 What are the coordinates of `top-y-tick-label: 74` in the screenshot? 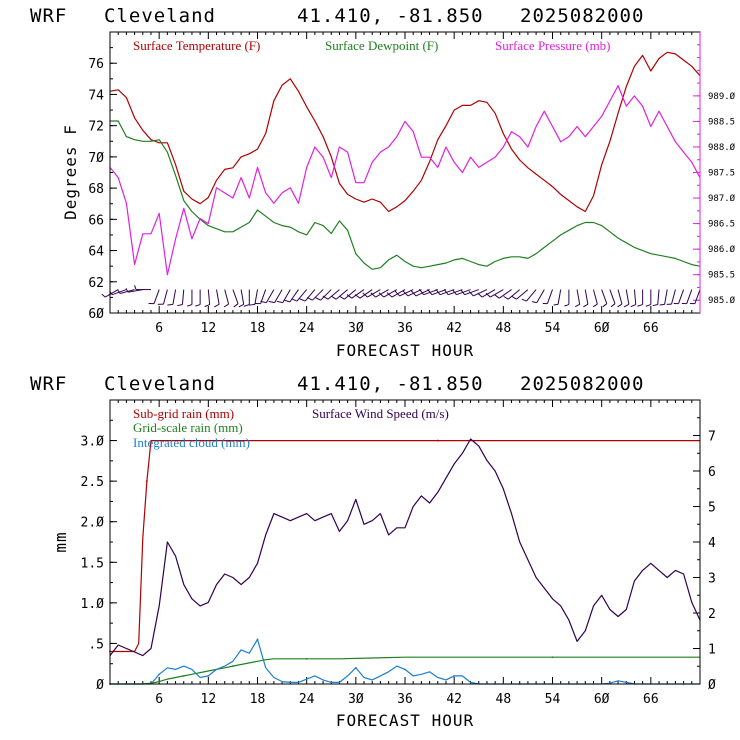 It's located at (96, 95).